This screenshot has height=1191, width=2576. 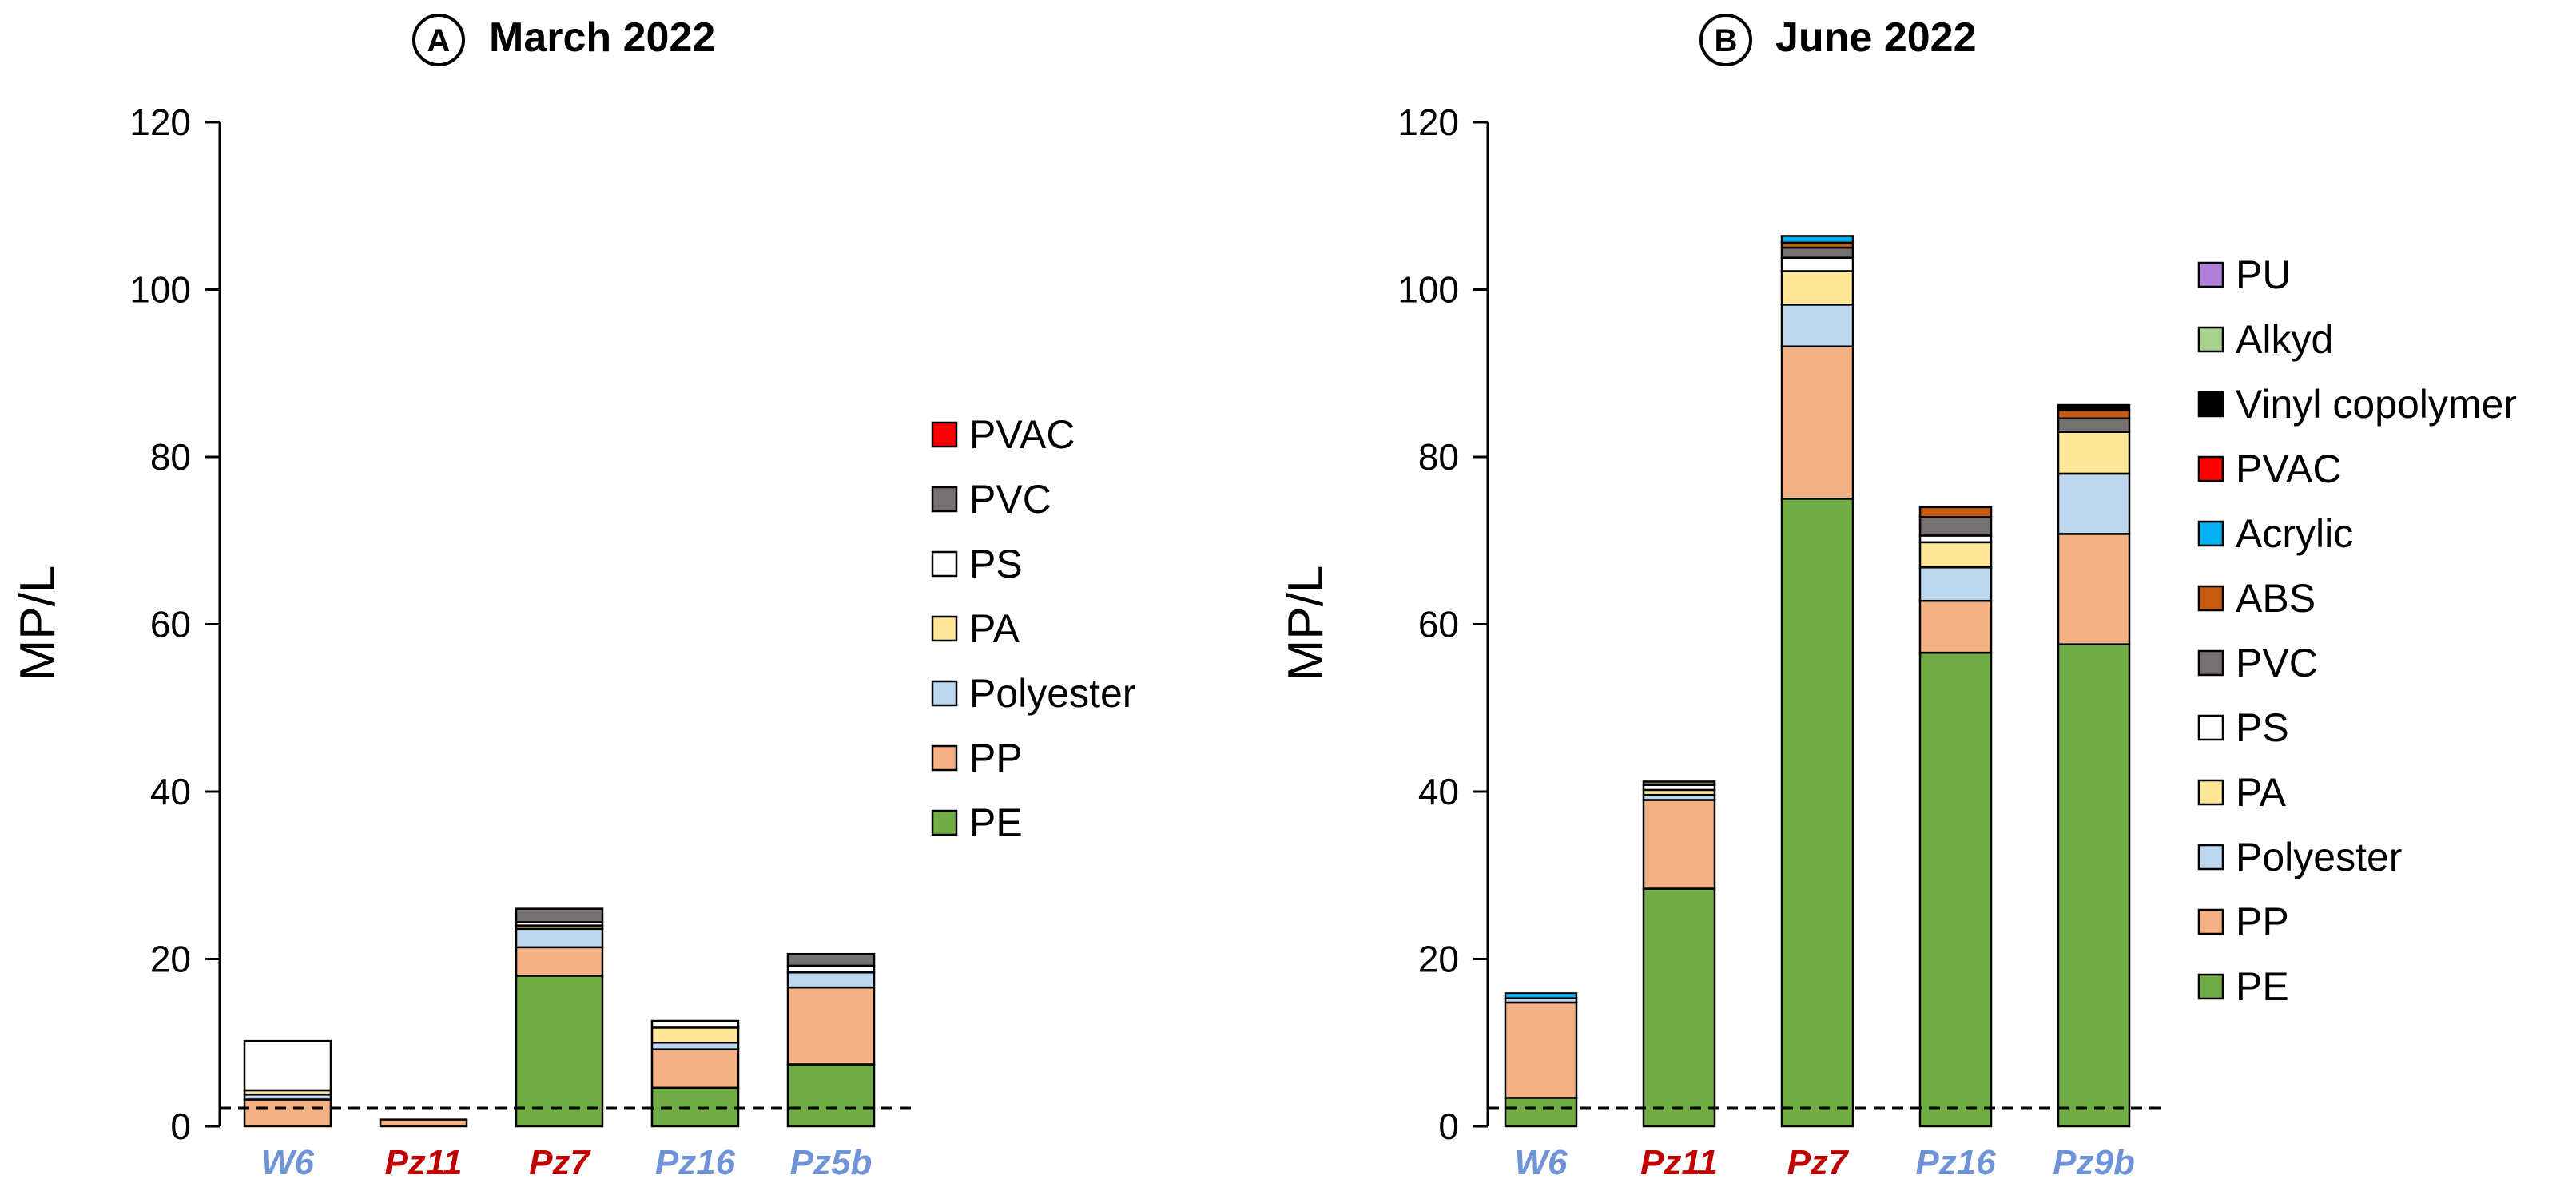 I want to click on bar-segment-pz11-pe, so click(x=1679, y=1007).